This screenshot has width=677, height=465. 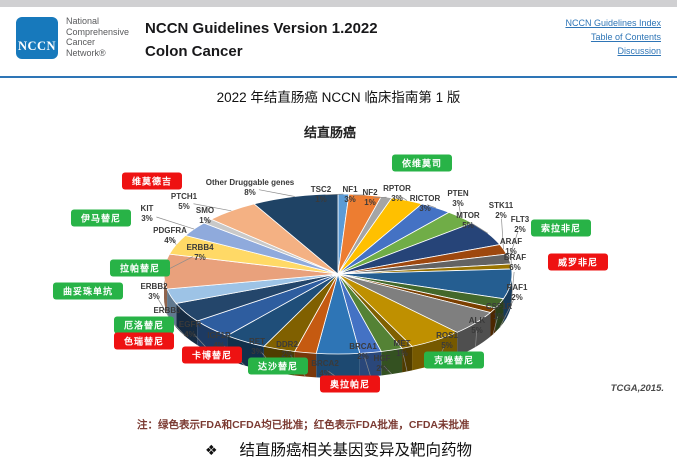 I want to click on gene-name: CSF1R, so click(x=499, y=306).